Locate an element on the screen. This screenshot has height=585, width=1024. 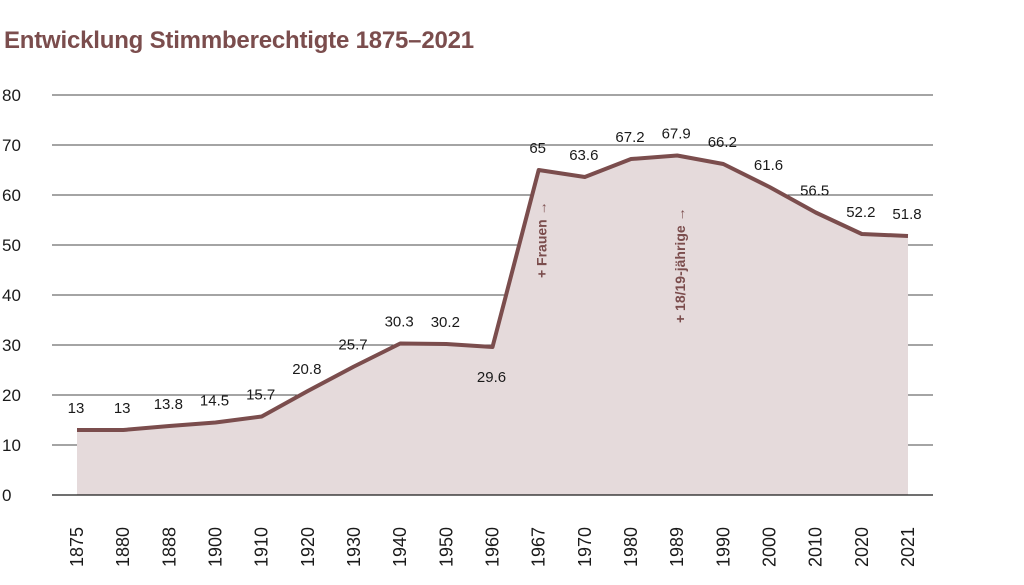
y-tick-label: 40 is located at coordinates (11, 295).